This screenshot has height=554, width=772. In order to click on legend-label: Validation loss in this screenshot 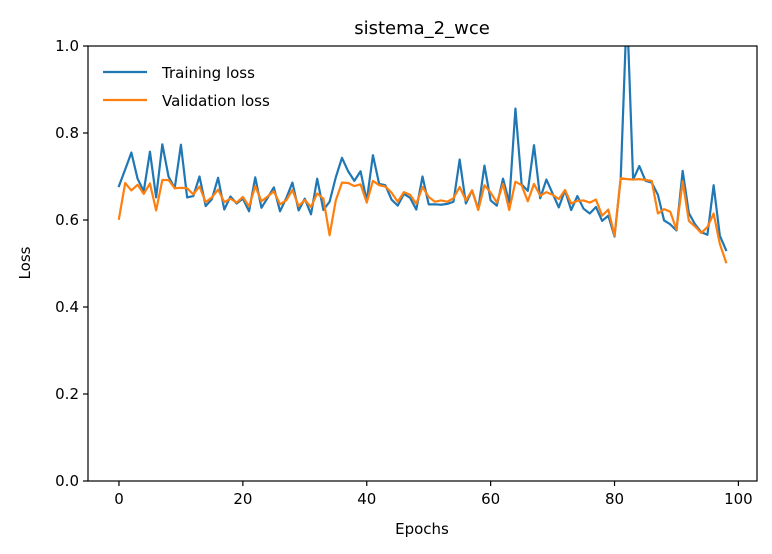, I will do `click(216, 101)`.